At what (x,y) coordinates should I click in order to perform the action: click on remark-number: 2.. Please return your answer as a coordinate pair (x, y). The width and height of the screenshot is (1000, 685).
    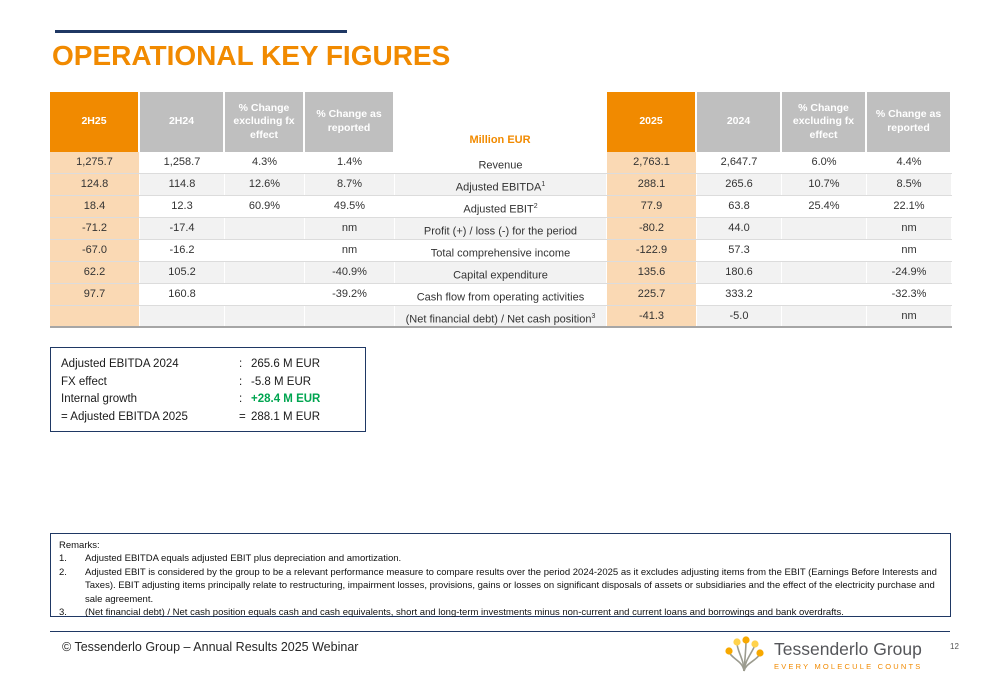
    Looking at the image, I should click on (63, 572).